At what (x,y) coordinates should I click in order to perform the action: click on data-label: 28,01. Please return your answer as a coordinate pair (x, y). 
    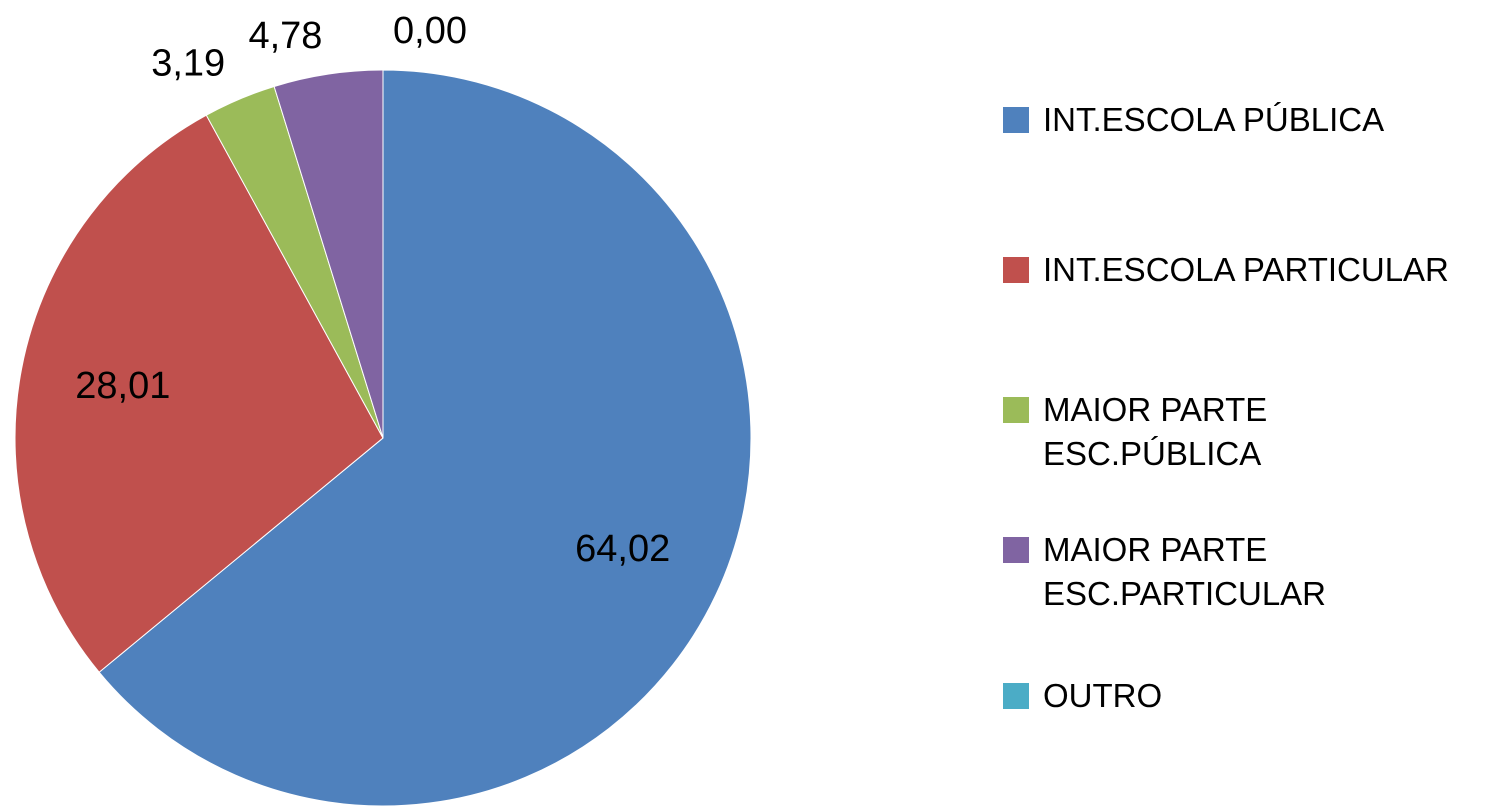
    Looking at the image, I should click on (122, 386).